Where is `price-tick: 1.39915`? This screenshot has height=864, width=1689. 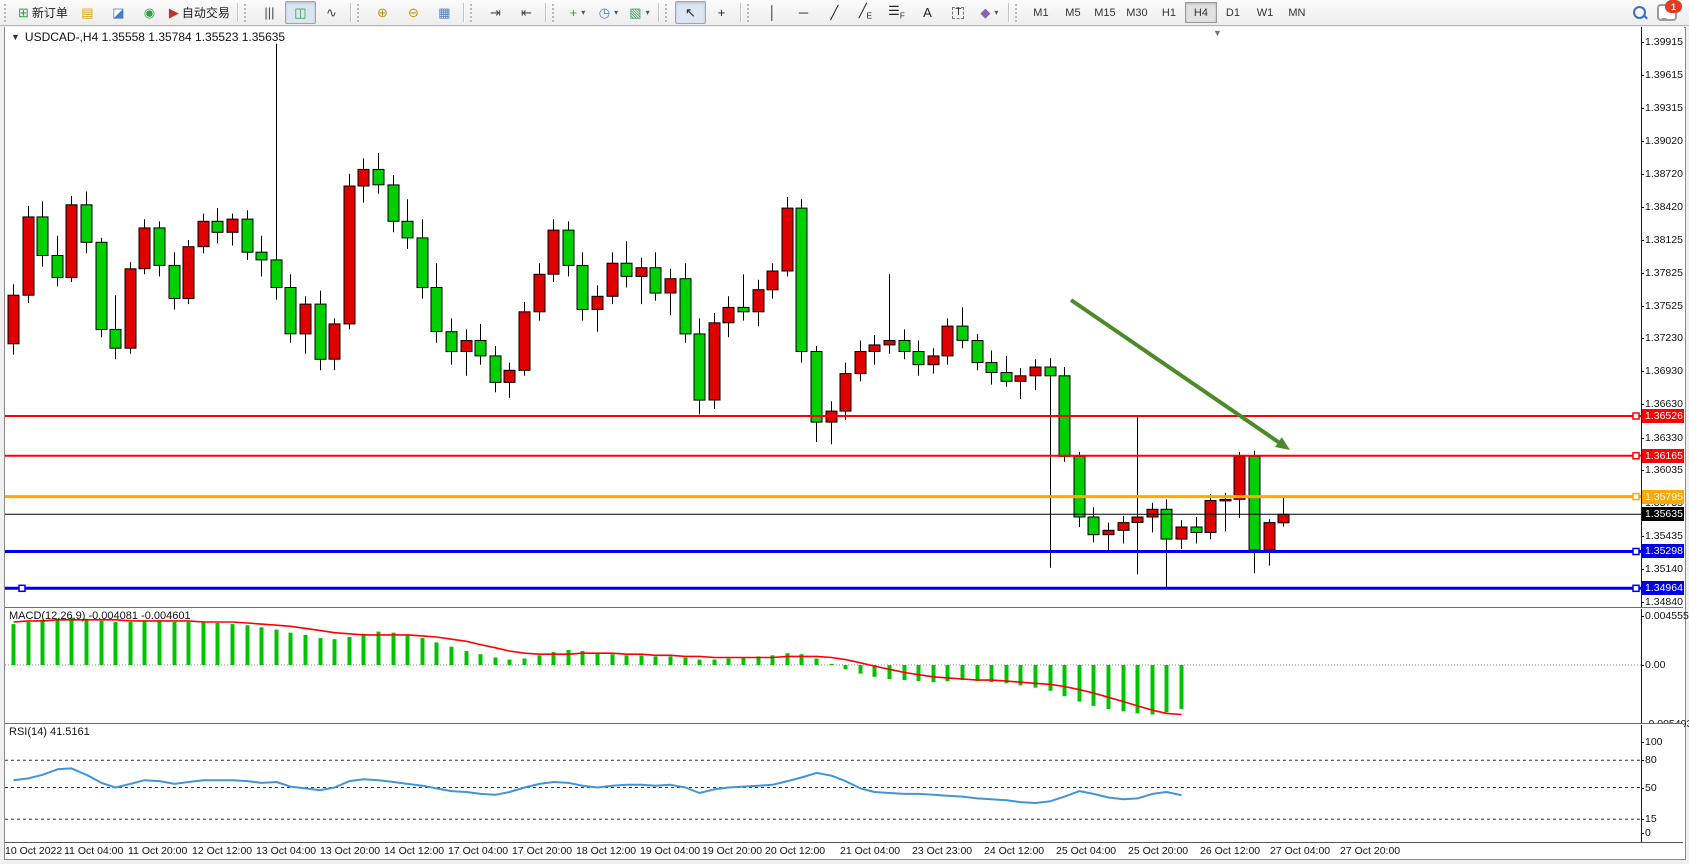
price-tick: 1.39915 is located at coordinates (1662, 42).